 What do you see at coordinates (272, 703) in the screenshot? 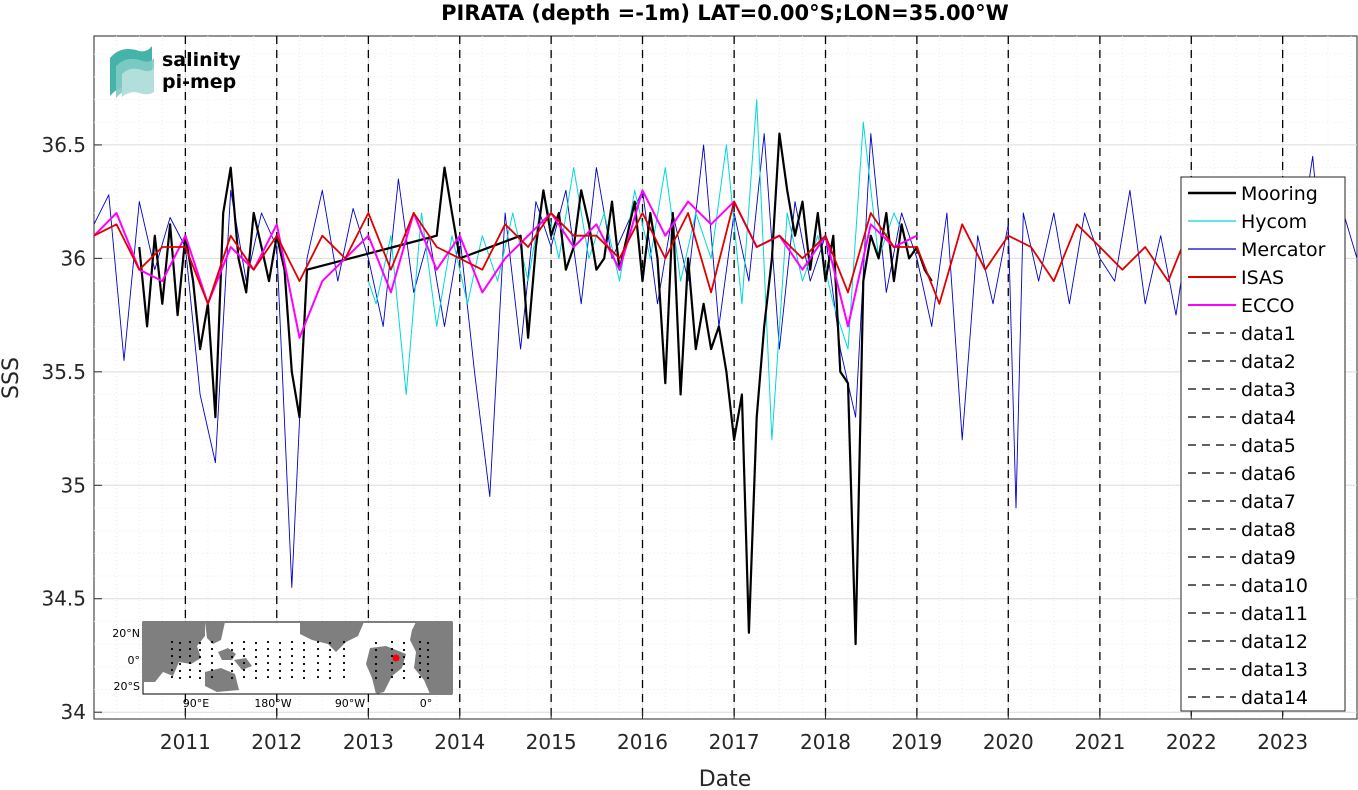
I see `map-lon-label-180w: 180°W` at bounding box center [272, 703].